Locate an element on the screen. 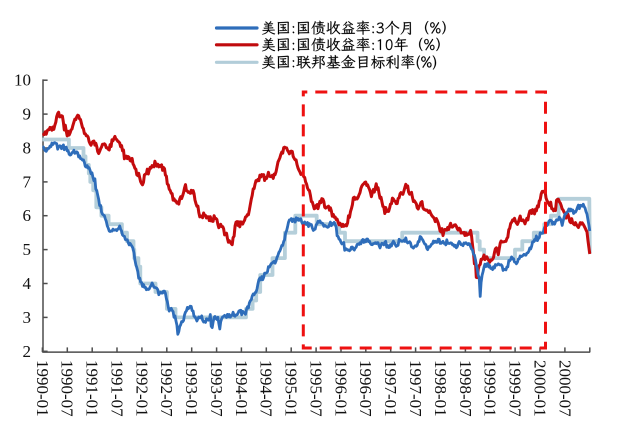 Image resolution: width=640 pixels, height=431 pixels. svg-text: 1998-01 is located at coordinates (440, 388).